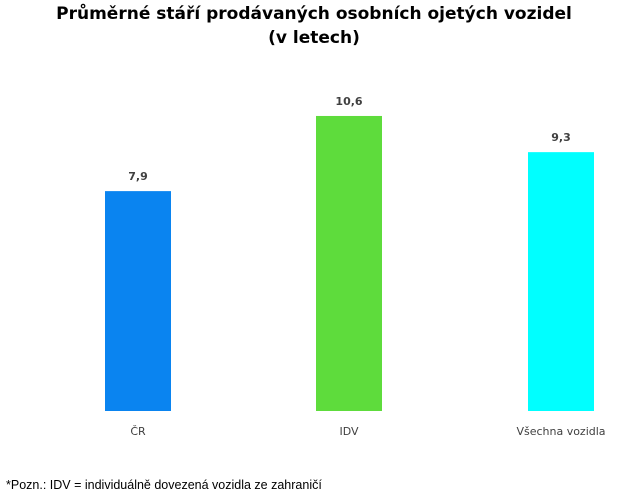 This screenshot has width=628, height=502. I want to click on chart-title-line-2: (v letech), so click(314, 38).